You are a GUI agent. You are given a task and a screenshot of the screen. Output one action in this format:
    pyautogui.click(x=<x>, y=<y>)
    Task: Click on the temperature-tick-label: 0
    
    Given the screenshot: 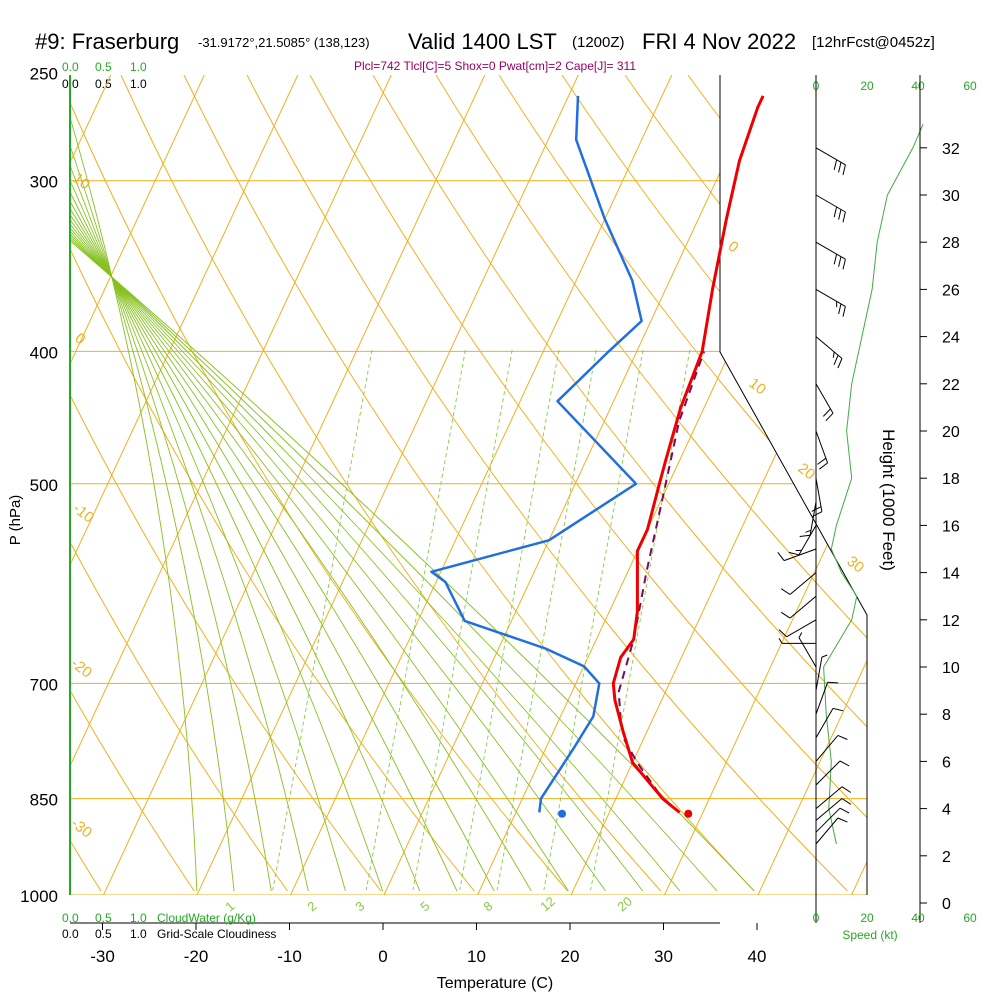 What is the action you would take?
    pyautogui.click(x=382, y=956)
    